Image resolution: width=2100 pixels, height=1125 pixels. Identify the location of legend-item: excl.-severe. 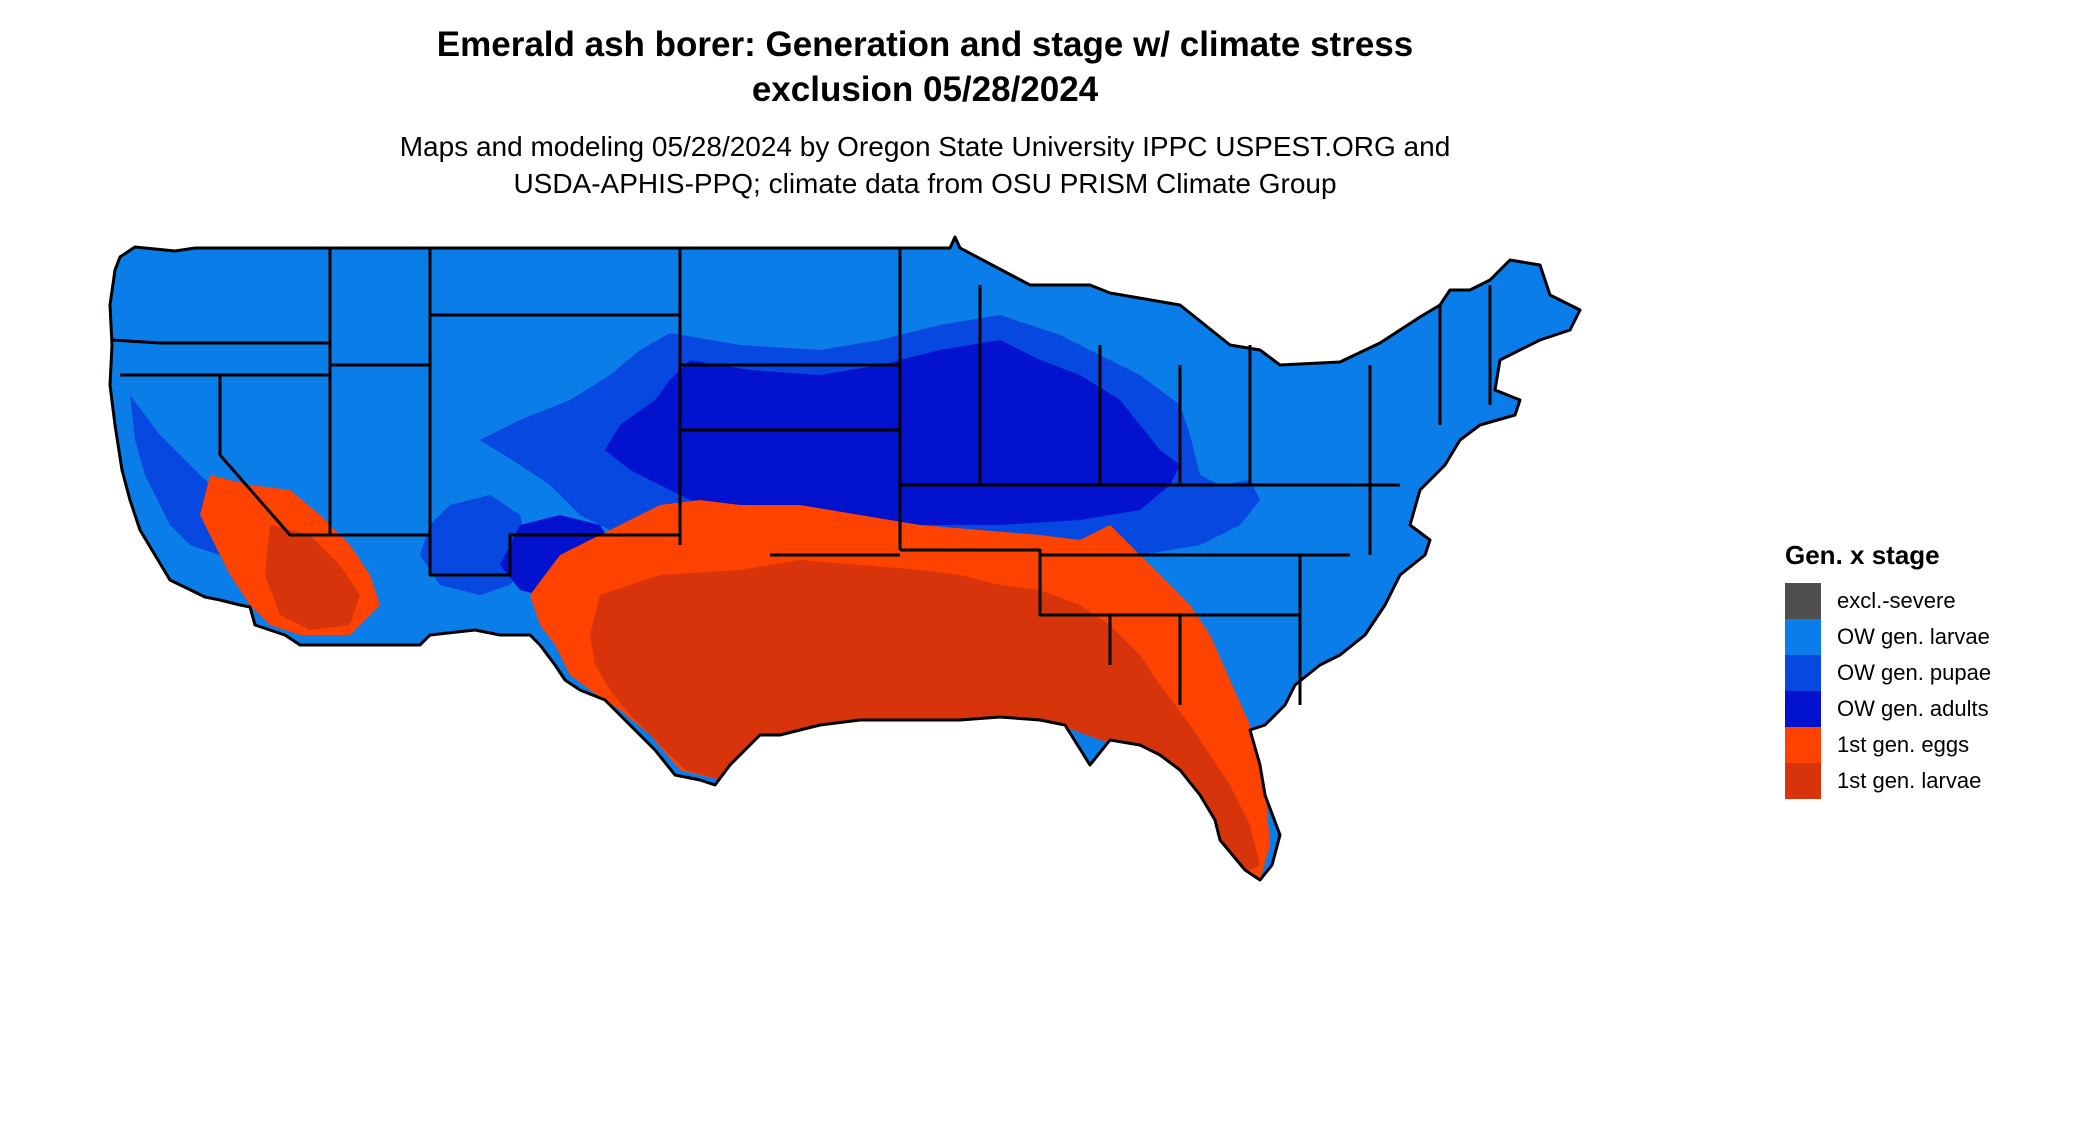
(1888, 601).